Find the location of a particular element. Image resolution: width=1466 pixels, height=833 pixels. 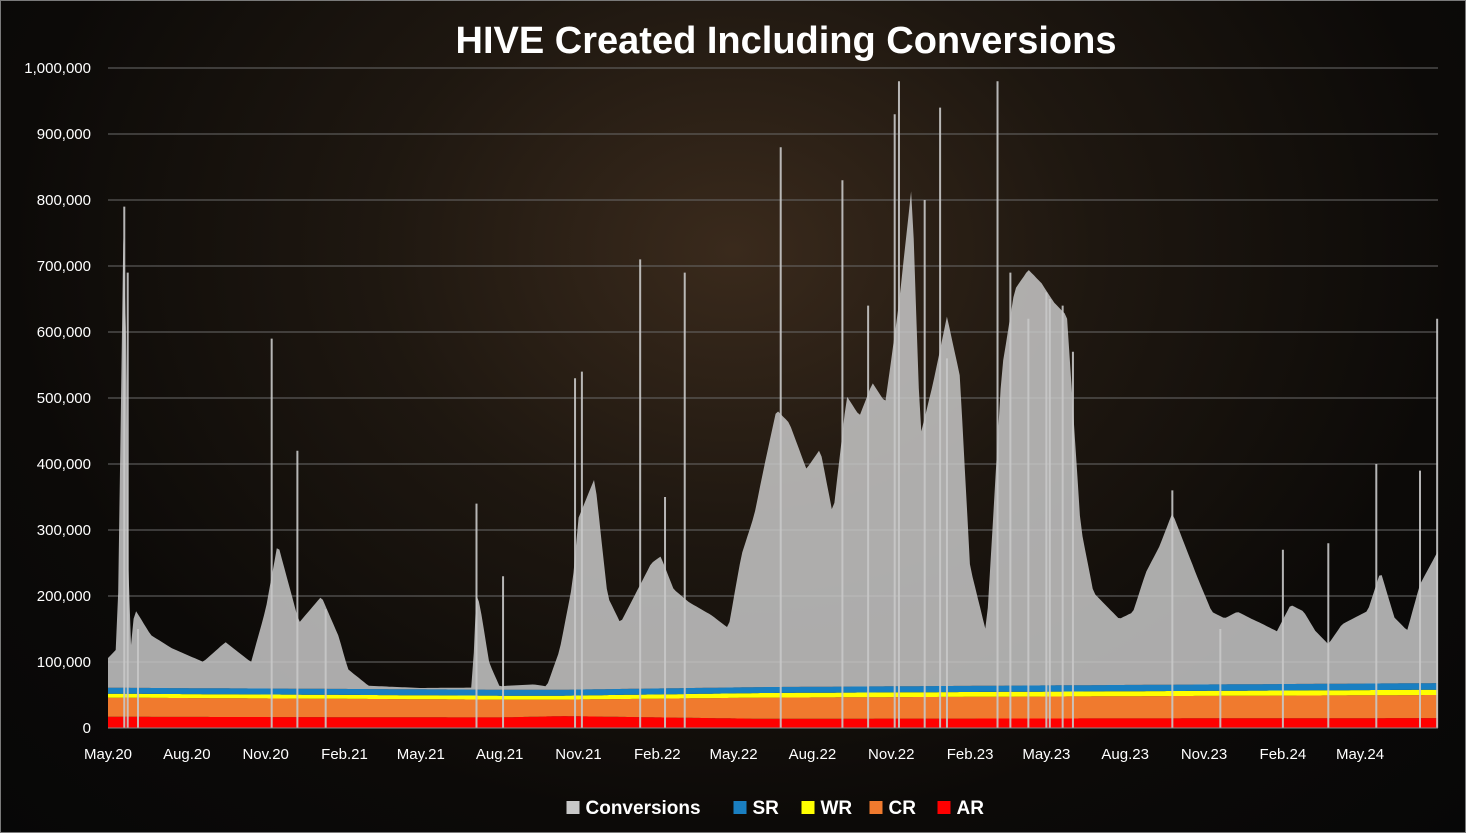

x-tick-label: May.24 is located at coordinates (1360, 754).